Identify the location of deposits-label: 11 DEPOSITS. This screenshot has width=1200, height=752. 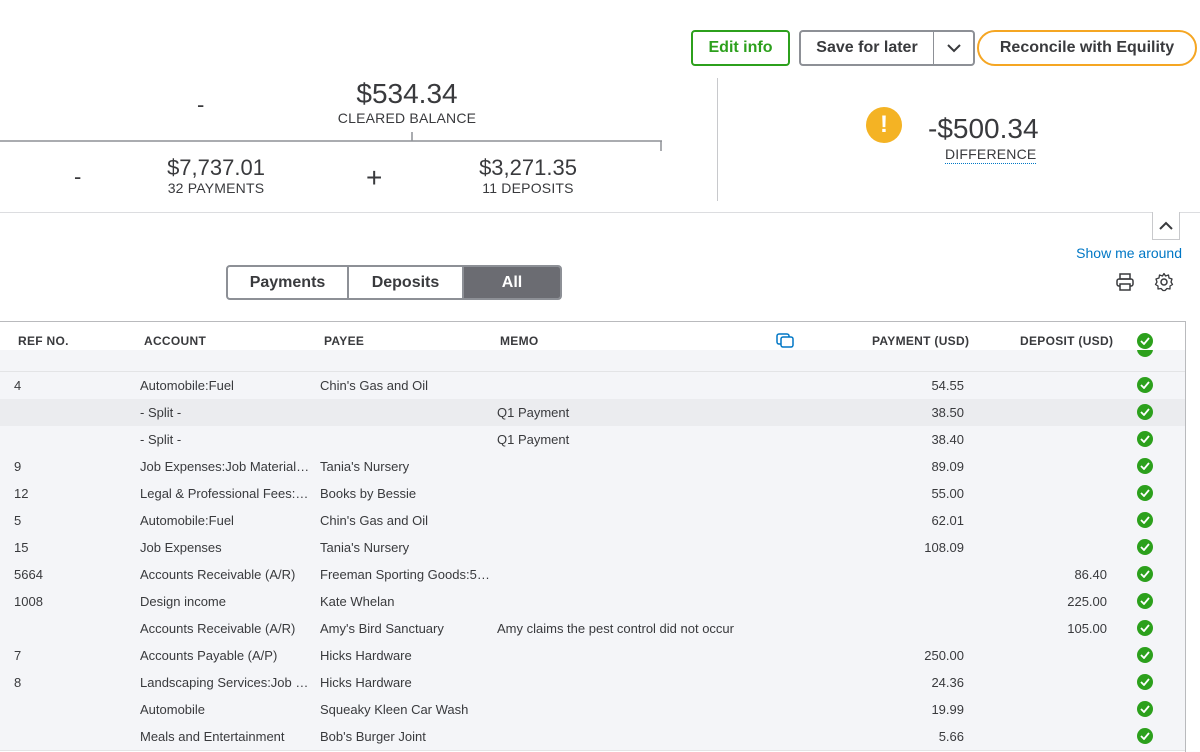
(528, 188).